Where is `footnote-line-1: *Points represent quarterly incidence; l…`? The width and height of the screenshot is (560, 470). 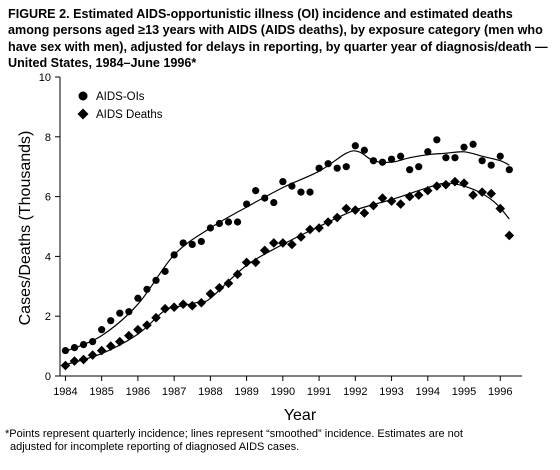 footnote-line-1: *Points represent quarterly incidence; l… is located at coordinates (234, 434).